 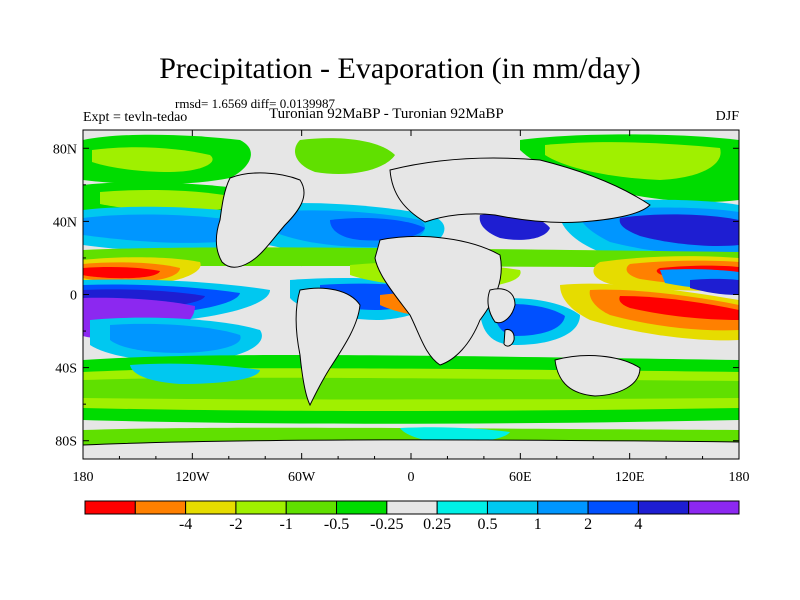 What do you see at coordinates (302, 477) in the screenshot?
I see `x-tick-label: 60W` at bounding box center [302, 477].